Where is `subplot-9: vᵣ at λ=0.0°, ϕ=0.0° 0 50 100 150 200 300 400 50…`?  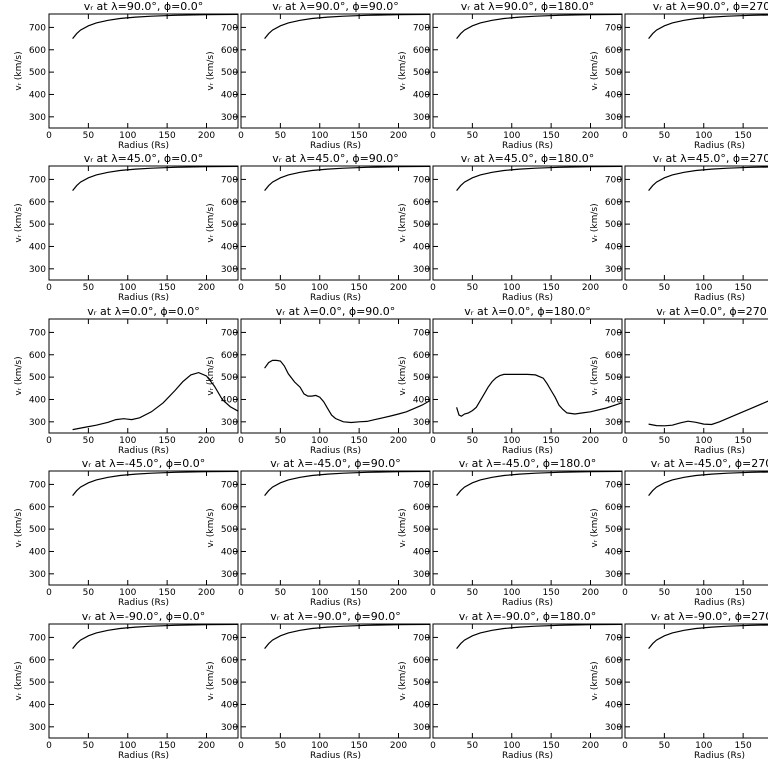
subplot-9: vᵣ at λ=0.0°, ϕ=0.0° 0 50 100 150 200 300 400 50… is located at coordinates (126, 380).